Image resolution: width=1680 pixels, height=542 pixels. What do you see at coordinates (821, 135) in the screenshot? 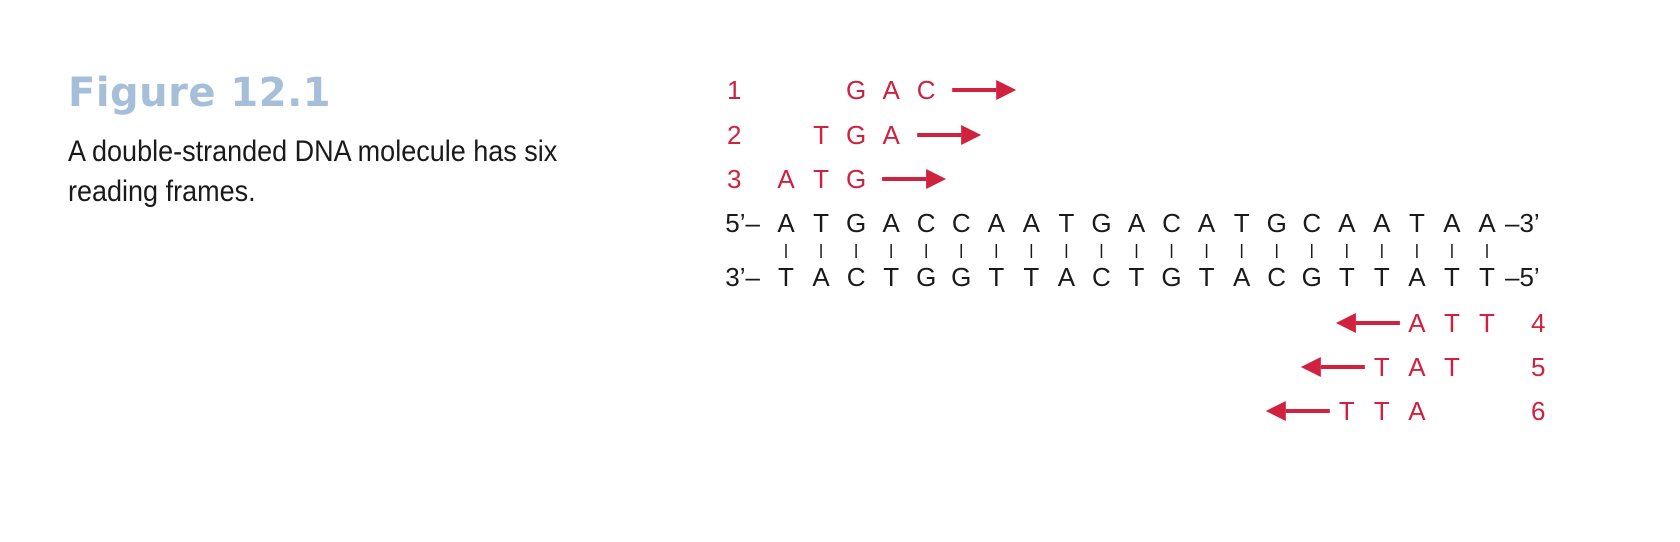
I see `reading-frame-2-base: T` at bounding box center [821, 135].